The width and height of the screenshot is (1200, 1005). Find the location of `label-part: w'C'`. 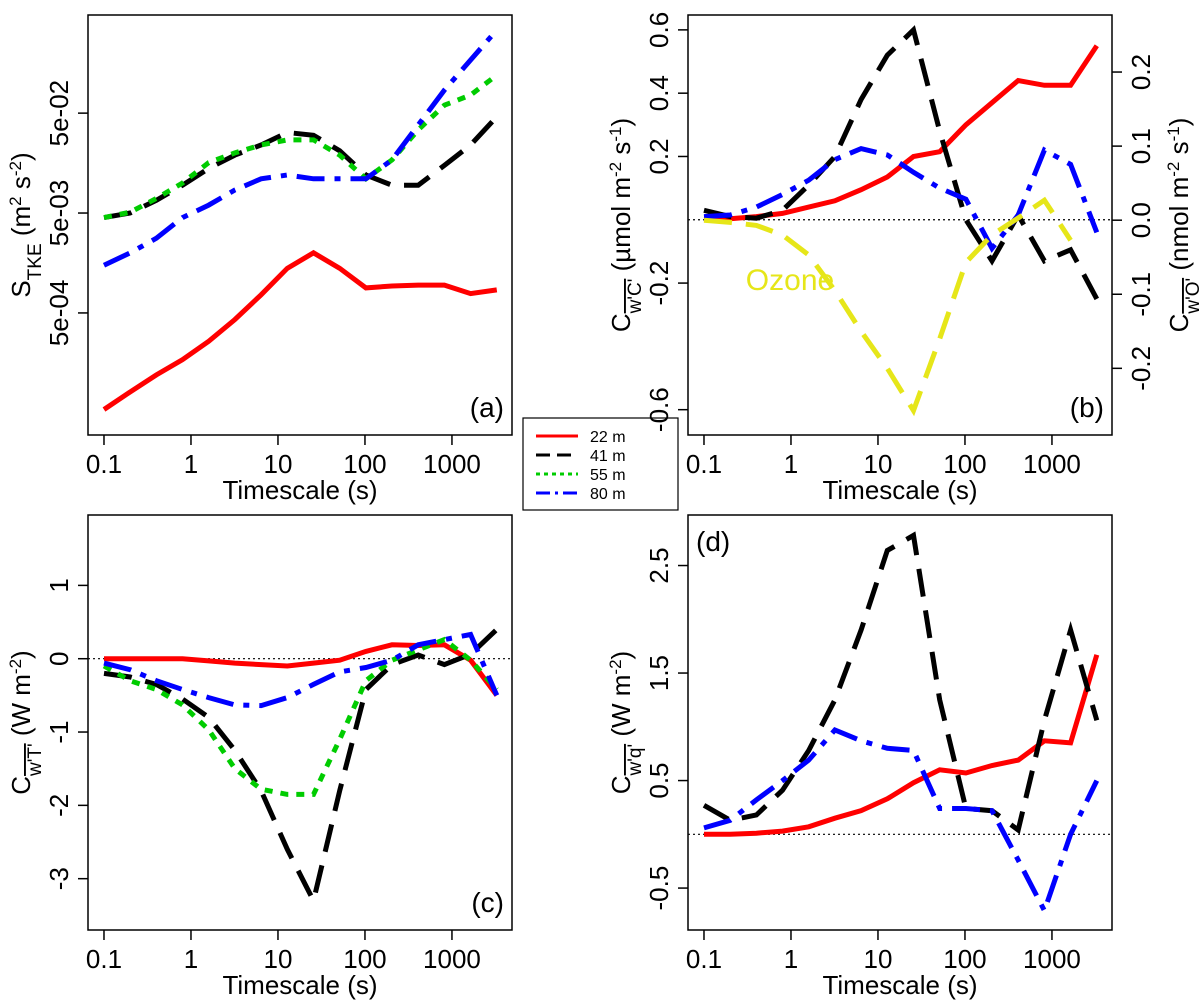

label-part: w'C' is located at coordinates (635, 297).